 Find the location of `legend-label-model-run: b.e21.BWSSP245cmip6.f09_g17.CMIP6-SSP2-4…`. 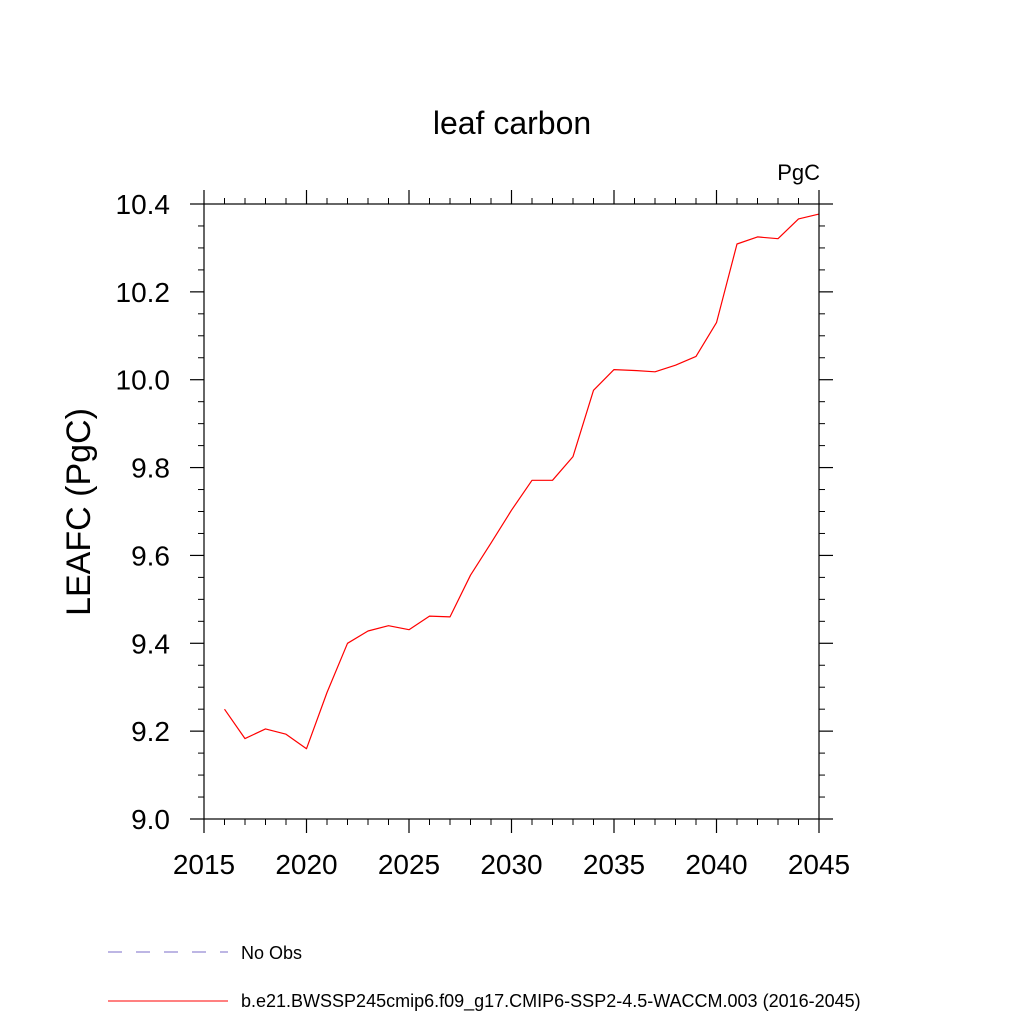

legend-label-model-run: b.e21.BWSSP245cmip6.f09_g17.CMIP6-SSP2-4… is located at coordinates (551, 1001).